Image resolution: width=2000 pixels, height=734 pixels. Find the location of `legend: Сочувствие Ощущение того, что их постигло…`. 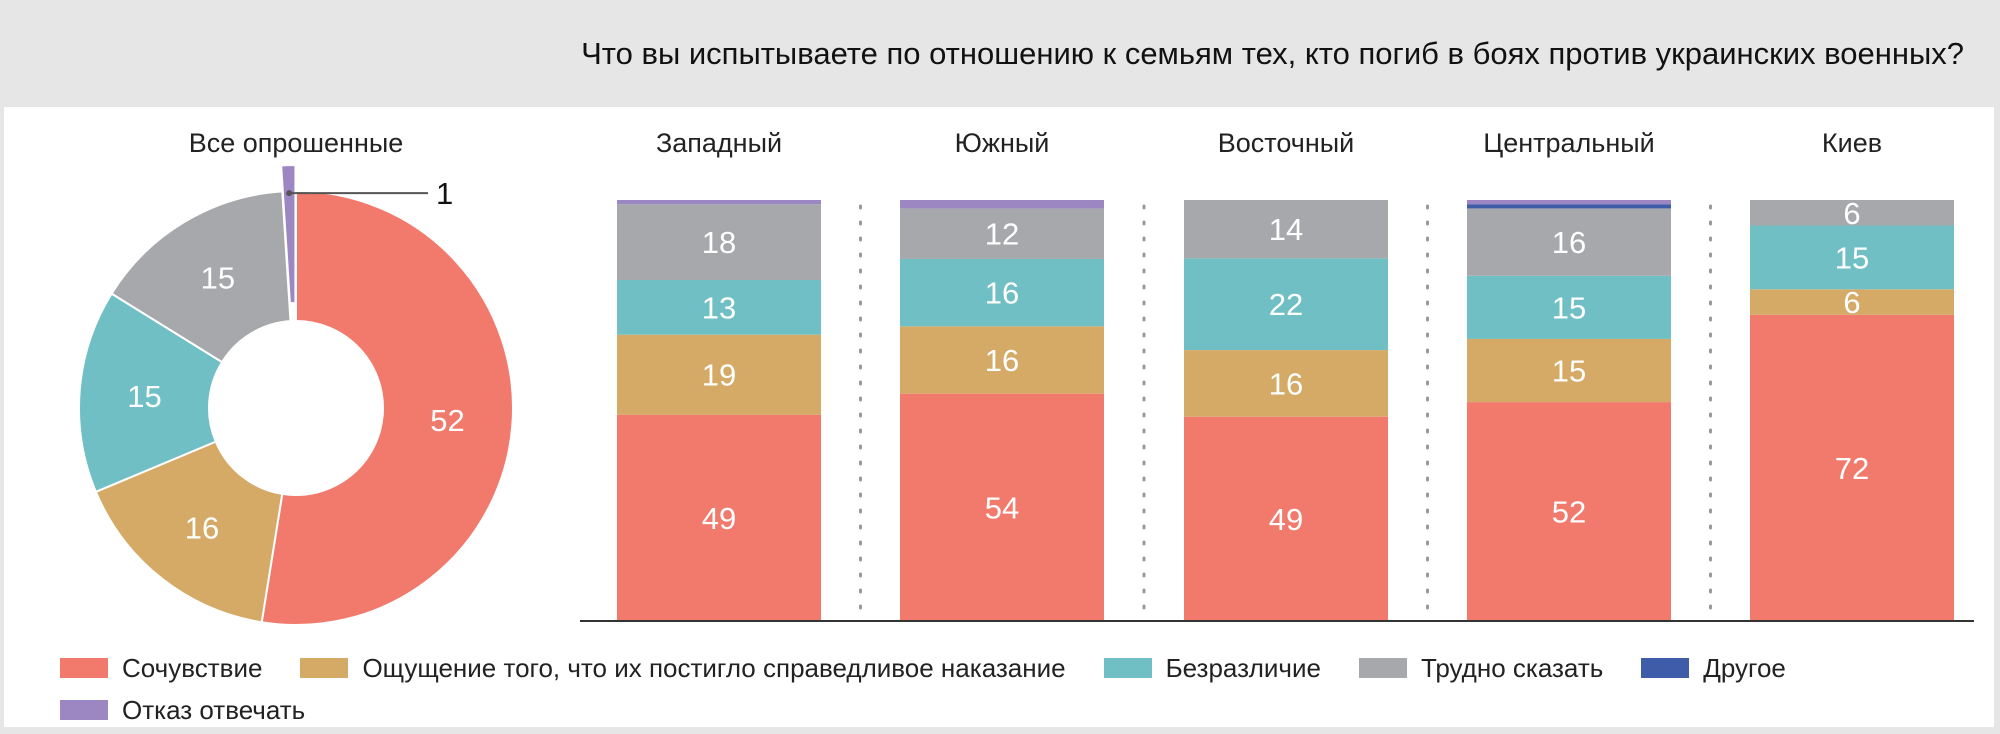

legend: Сочувствие Ощущение того, что их постигло… is located at coordinates (1010, 692).